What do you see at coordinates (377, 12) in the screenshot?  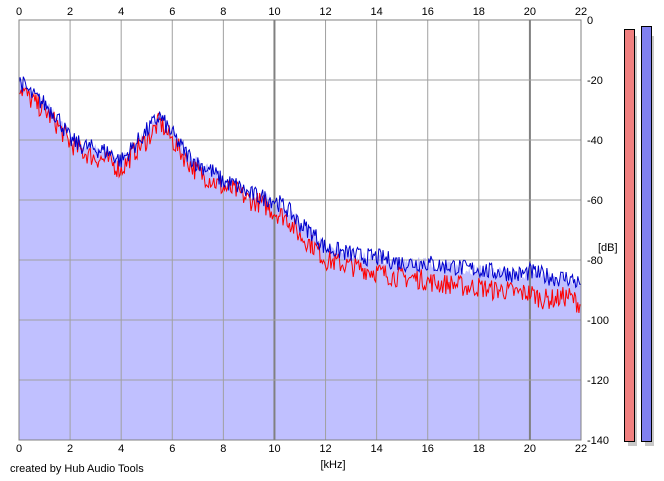 I see `x-tick-top-label: 14` at bounding box center [377, 12].